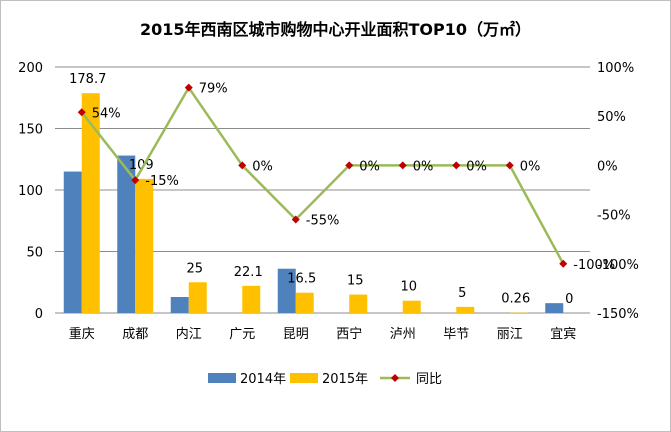 The image size is (671, 432). Describe the element at coordinates (39, 314) in the screenshot. I see `y-left-tick-label: 0` at that location.